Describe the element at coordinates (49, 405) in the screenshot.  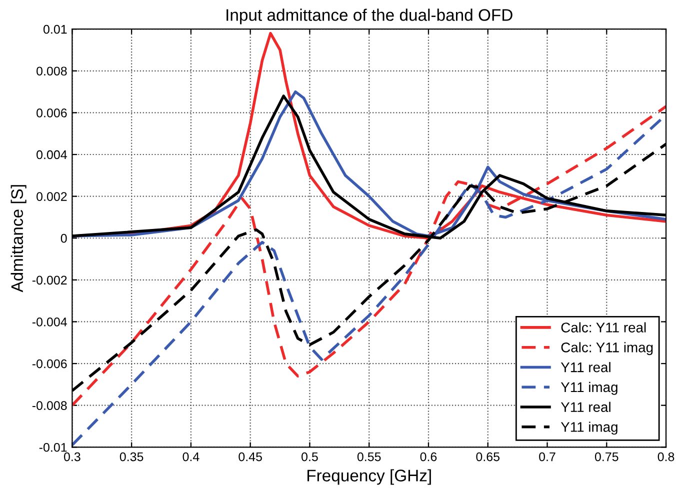
I see `y-tick-label: -0.008` at that location.